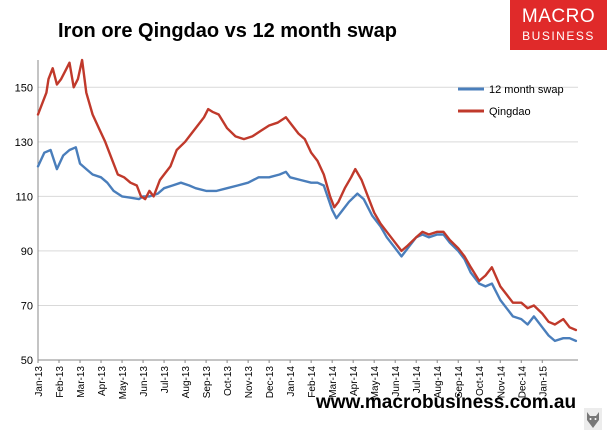 This screenshot has width=607, height=434. What do you see at coordinates (144, 381) in the screenshot?
I see `x-tick-label: Jun-13` at bounding box center [144, 381].